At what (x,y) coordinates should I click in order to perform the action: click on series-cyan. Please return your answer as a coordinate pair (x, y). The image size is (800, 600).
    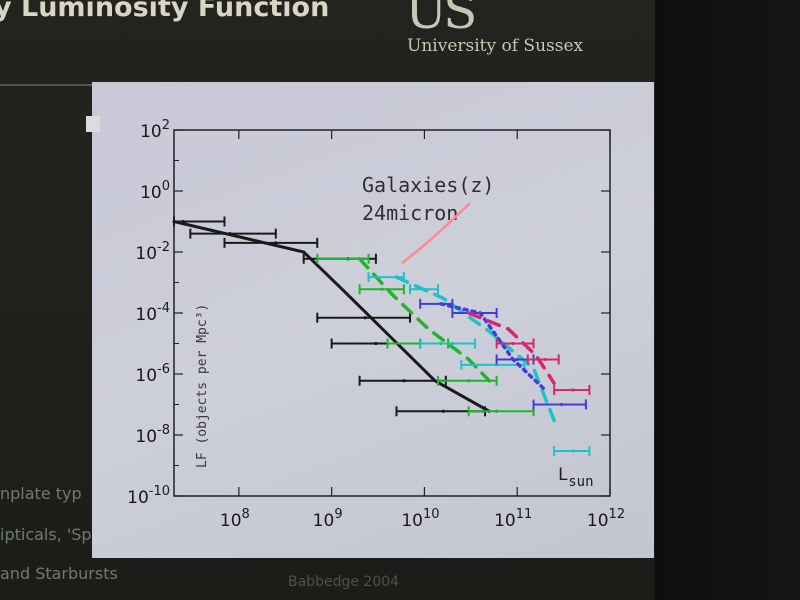
    Looking at the image, I should click on (479, 364).